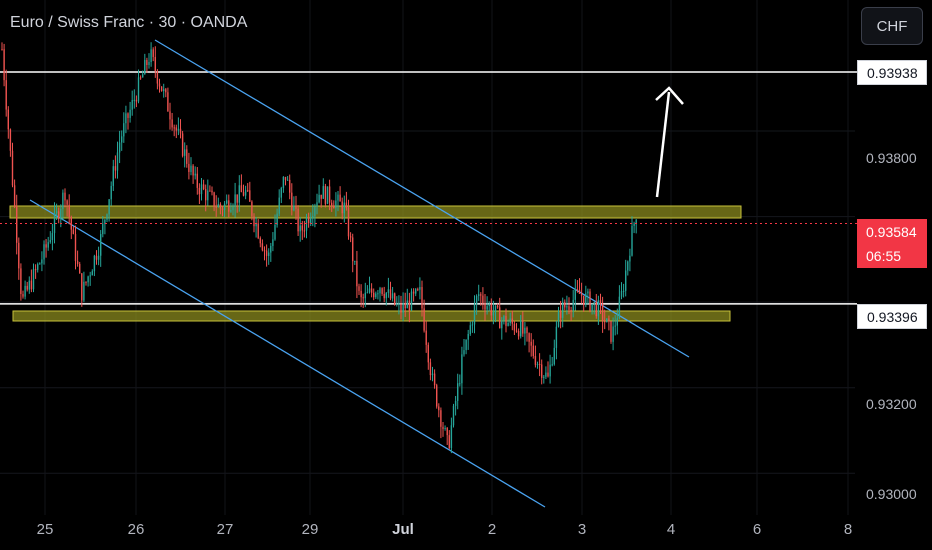 Image resolution: width=932 pixels, height=550 pixels. I want to click on x-tick-label: Jul, so click(403, 529).